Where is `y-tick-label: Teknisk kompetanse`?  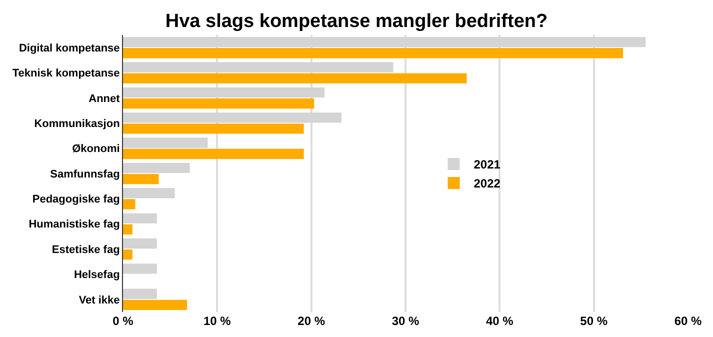
y-tick-label: Teknisk kompetanse is located at coordinates (66, 74).